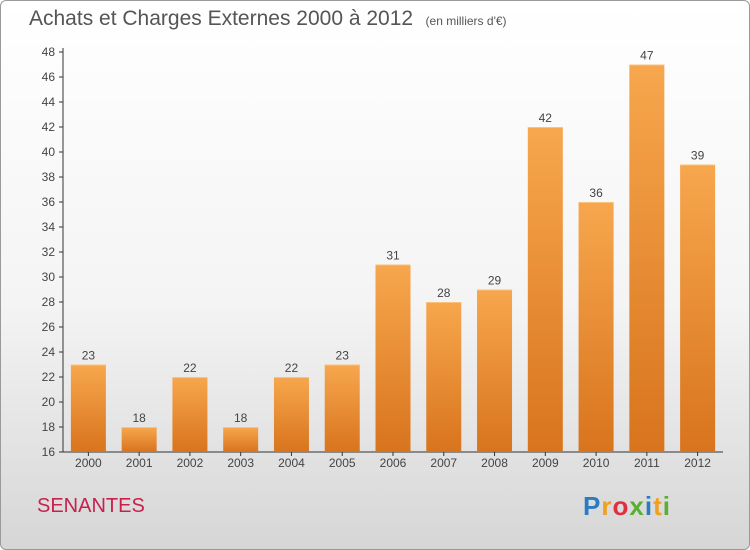 The width and height of the screenshot is (750, 550). I want to click on y-tick-label: 20, so click(49, 402).